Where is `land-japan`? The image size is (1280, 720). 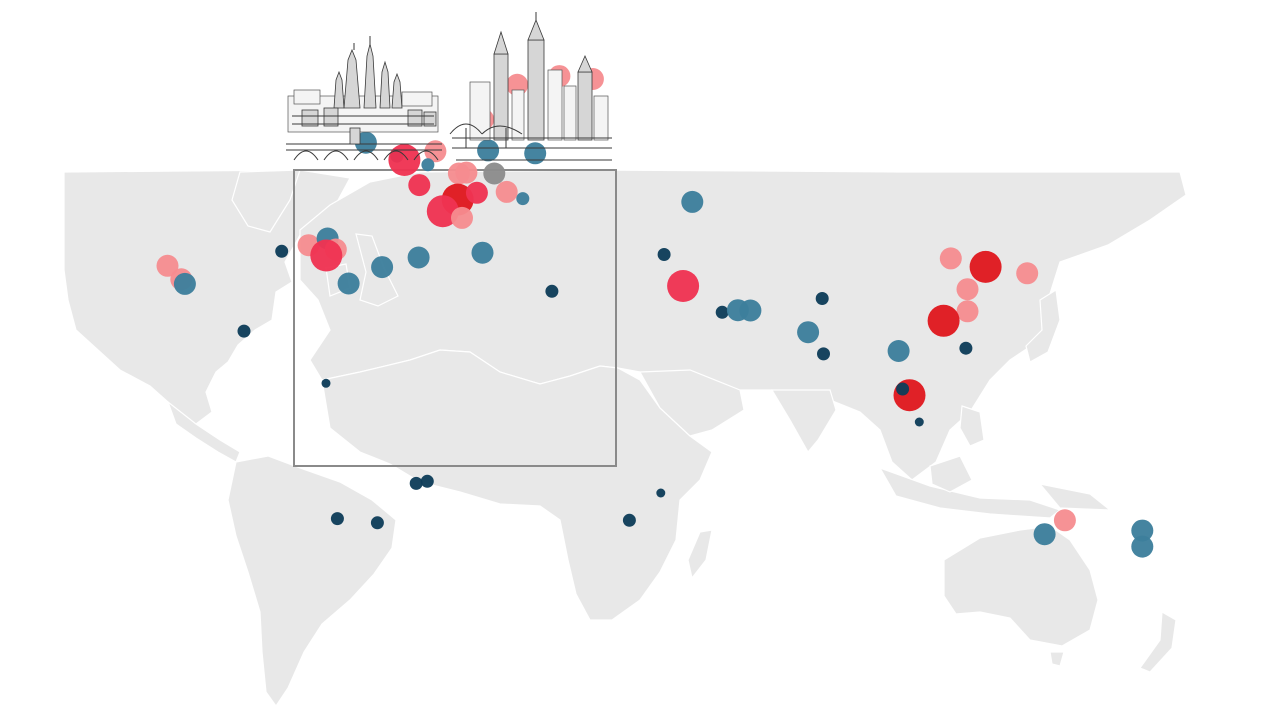
land-japan is located at coordinates (1043, 325).